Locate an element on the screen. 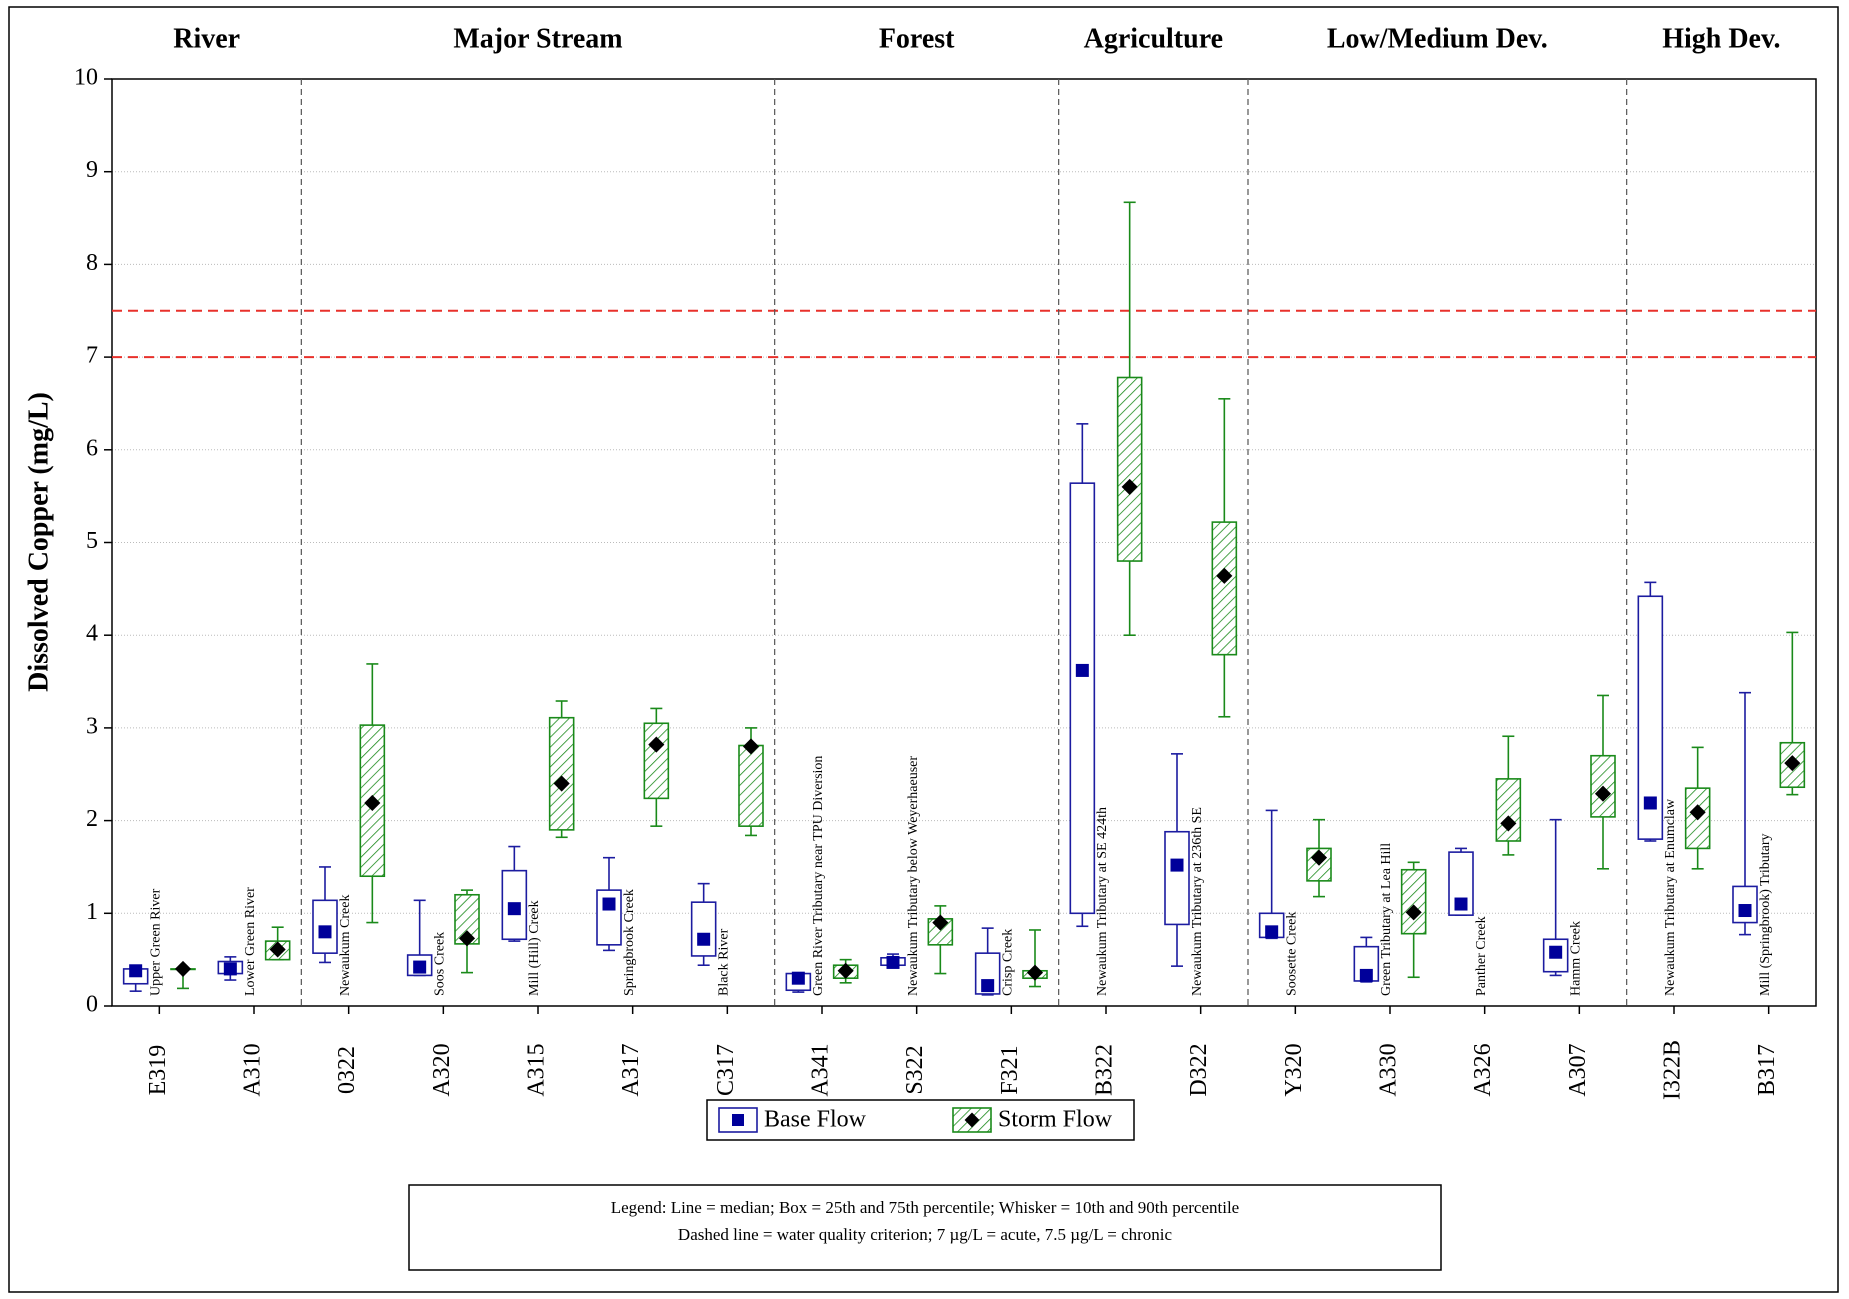 This screenshot has width=1849, height=1299. site-name: Newaukum Tributary at Enumclaw is located at coordinates (1670, 897).